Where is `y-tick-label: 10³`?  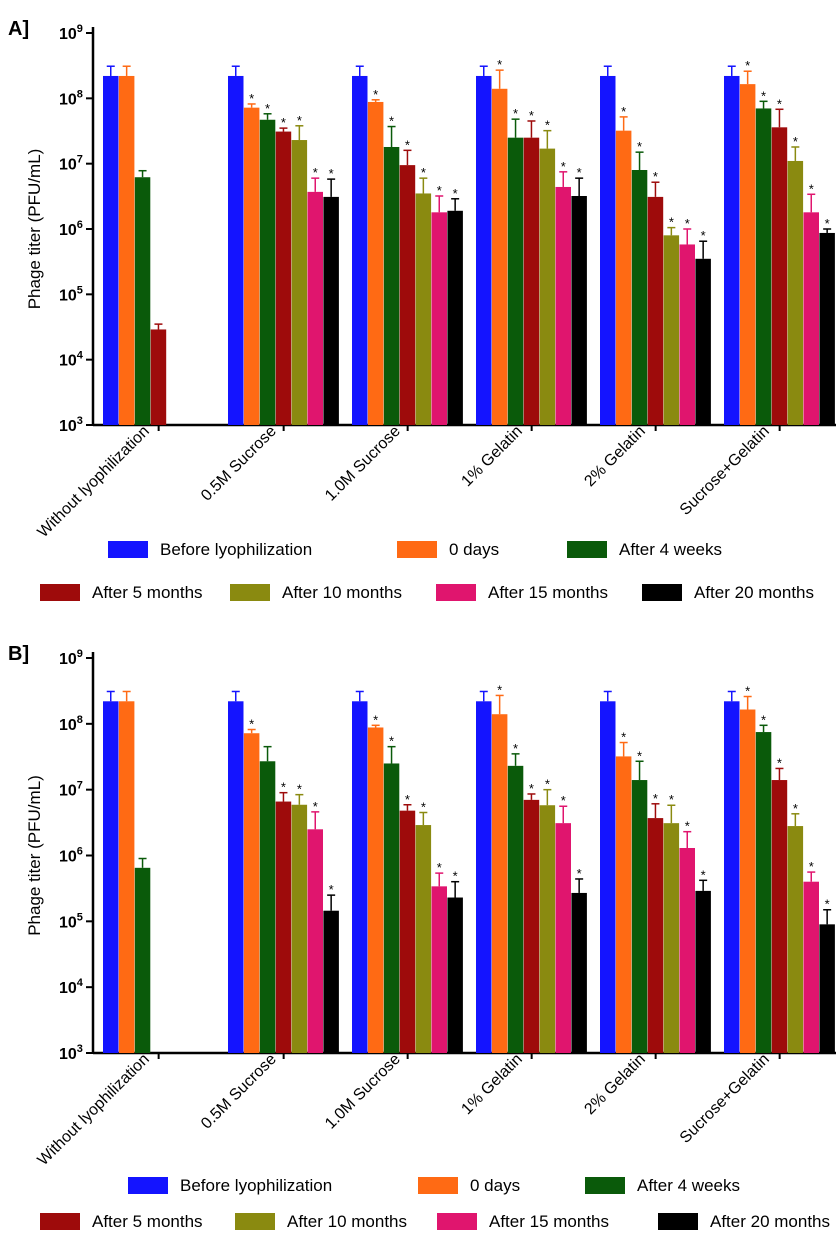 y-tick-label: 10³ is located at coordinates (71, 425).